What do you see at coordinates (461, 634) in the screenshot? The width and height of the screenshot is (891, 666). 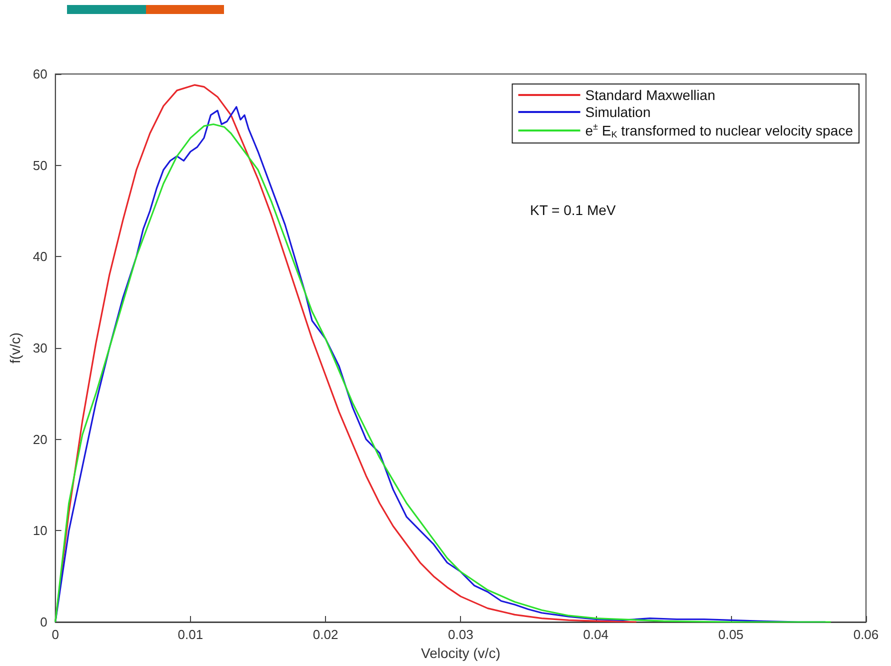 I see `x-tick-label: 0.03` at bounding box center [461, 634].